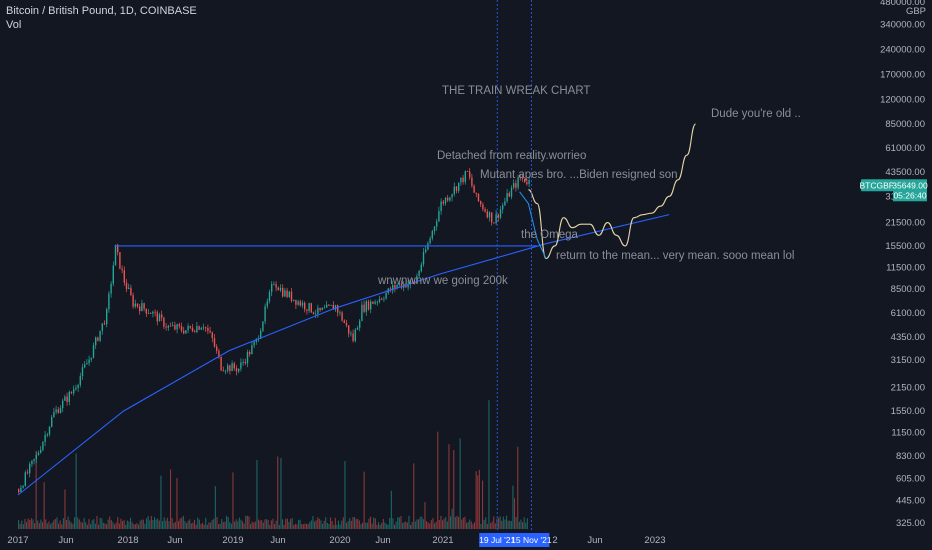 This screenshot has width=932, height=550. What do you see at coordinates (908, 337) in the screenshot?
I see `price-tick-label: 4350.00` at bounding box center [908, 337].